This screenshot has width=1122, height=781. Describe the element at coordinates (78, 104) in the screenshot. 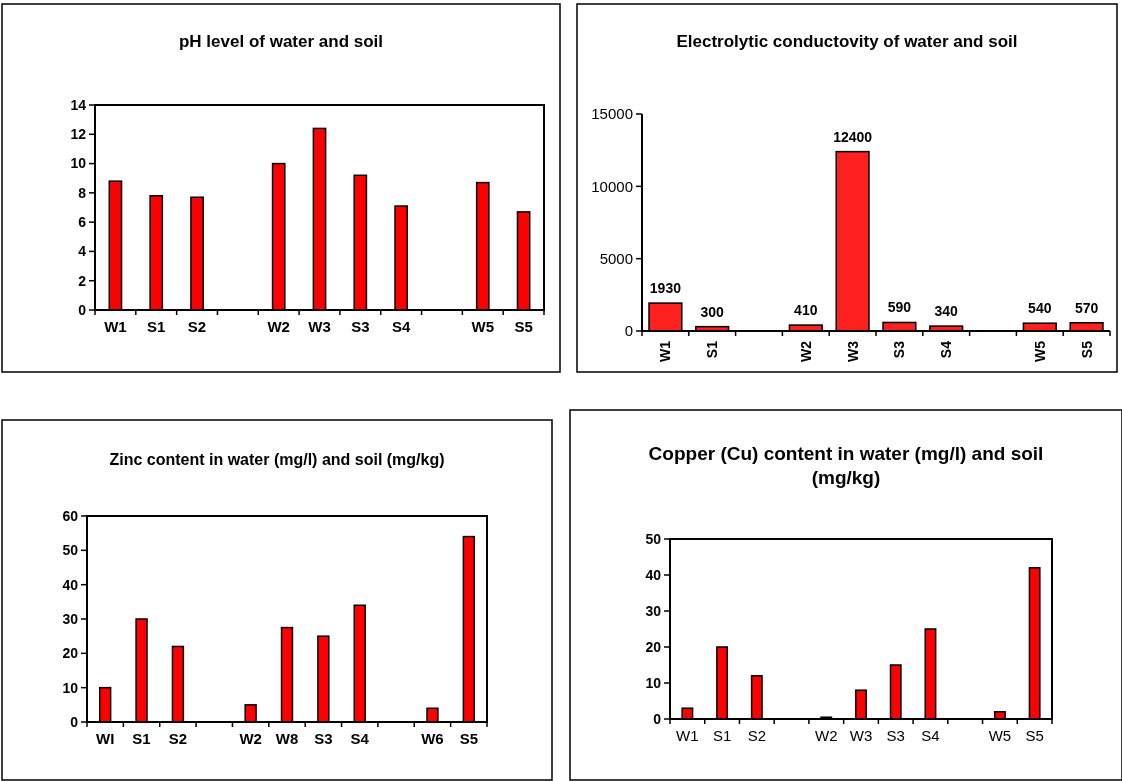

I see `y-tick-label: 14` at that location.